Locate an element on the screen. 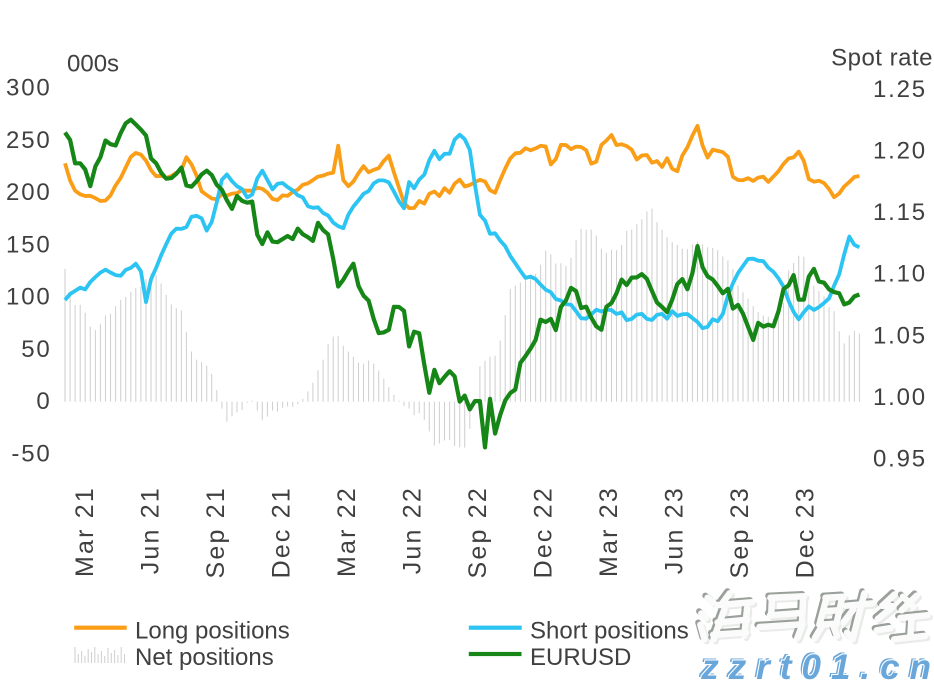 Image resolution: width=934 pixels, height=683 pixels. svg-text: Jun 21 is located at coordinates (151, 530).